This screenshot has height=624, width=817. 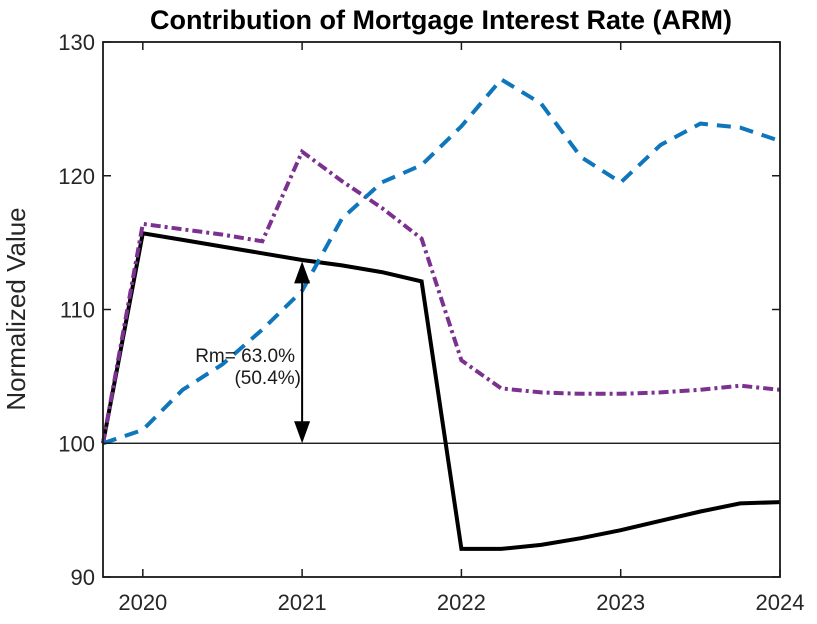 I want to click on y-tick-label: 120, so click(x=76, y=176).